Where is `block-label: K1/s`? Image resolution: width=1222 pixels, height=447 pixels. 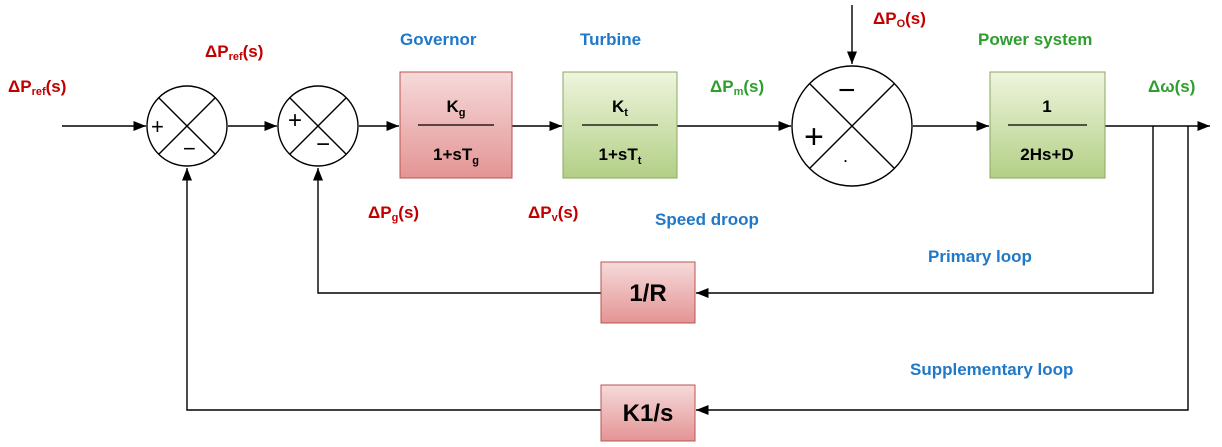 block-label: K1/s is located at coordinates (648, 413).